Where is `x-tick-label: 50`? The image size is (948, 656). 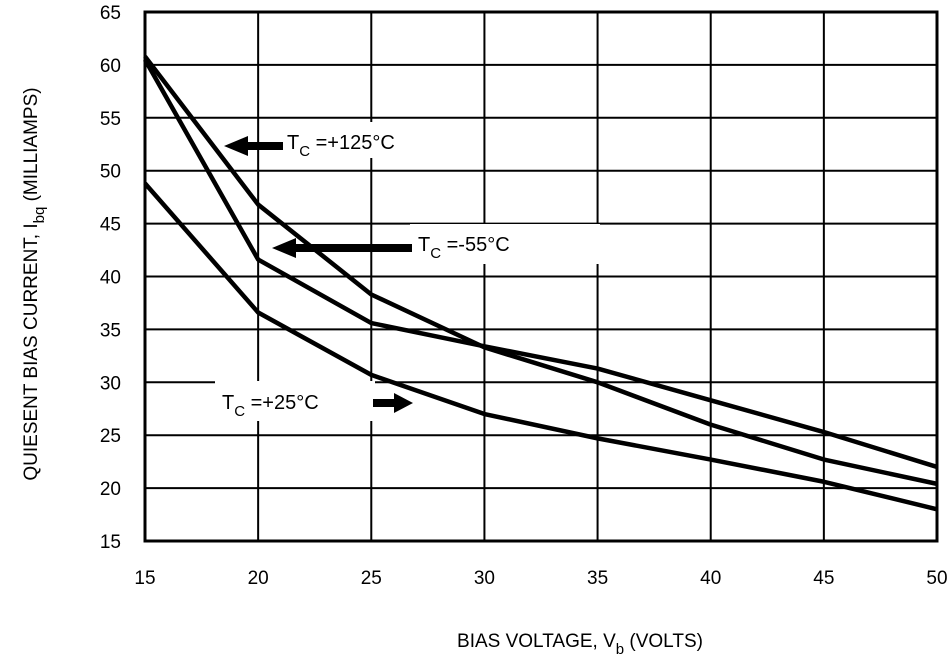
x-tick-label: 50 is located at coordinates (936, 578).